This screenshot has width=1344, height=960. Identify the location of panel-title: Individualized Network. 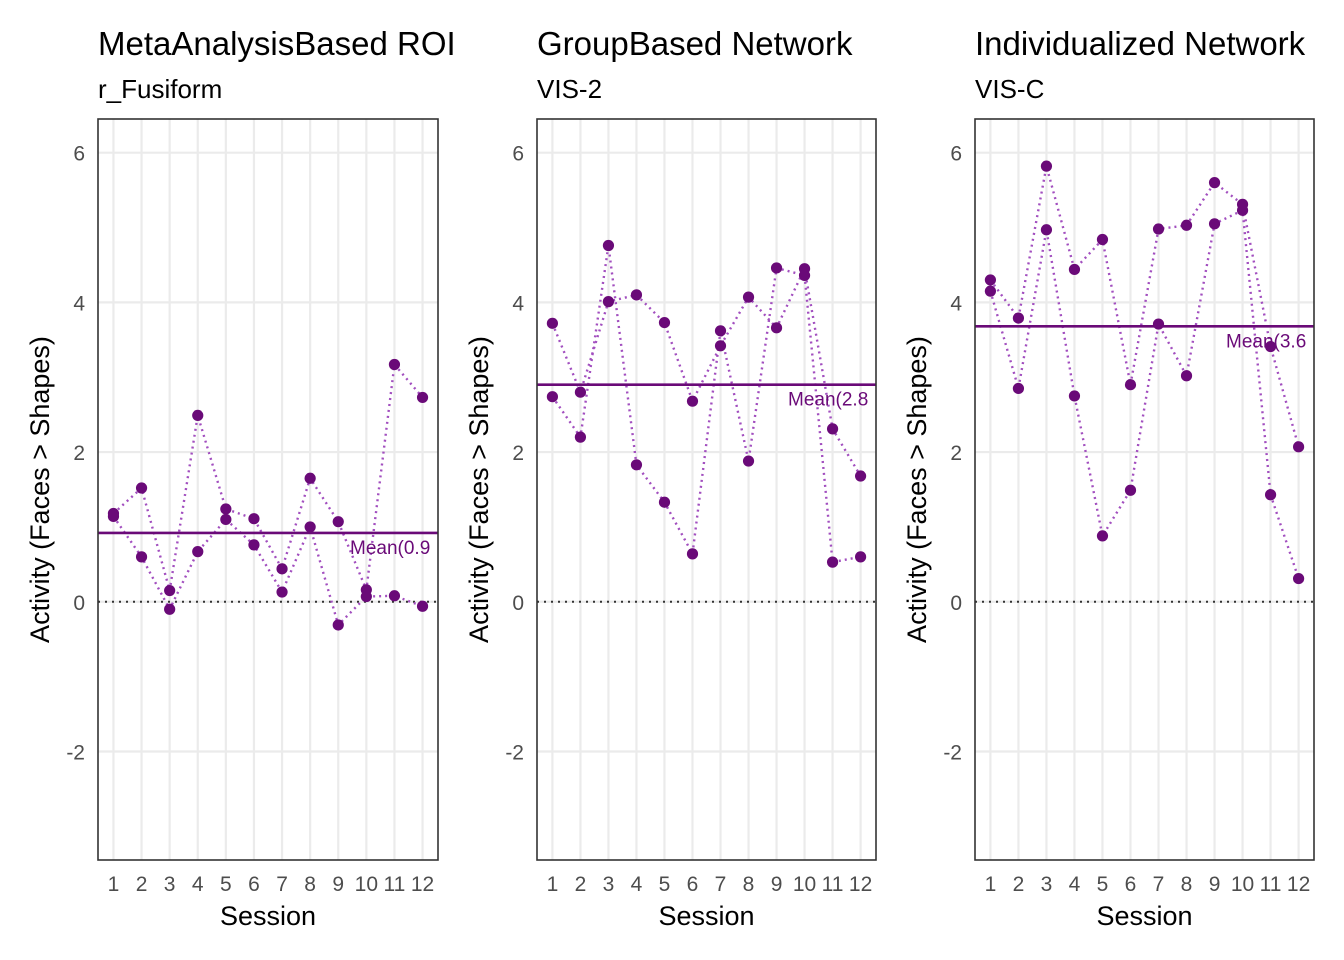
(1140, 43).